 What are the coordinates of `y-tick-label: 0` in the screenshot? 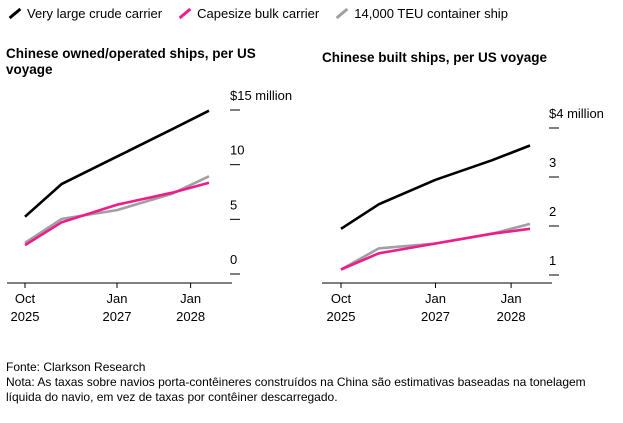 It's located at (233, 259).